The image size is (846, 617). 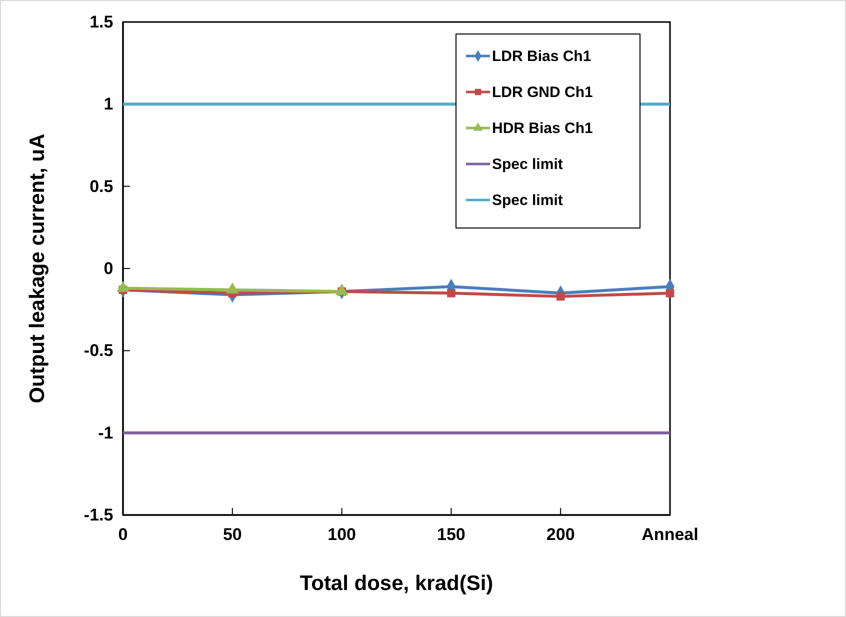 What do you see at coordinates (123, 534) in the screenshot?
I see `x-tick-label: 0` at bounding box center [123, 534].